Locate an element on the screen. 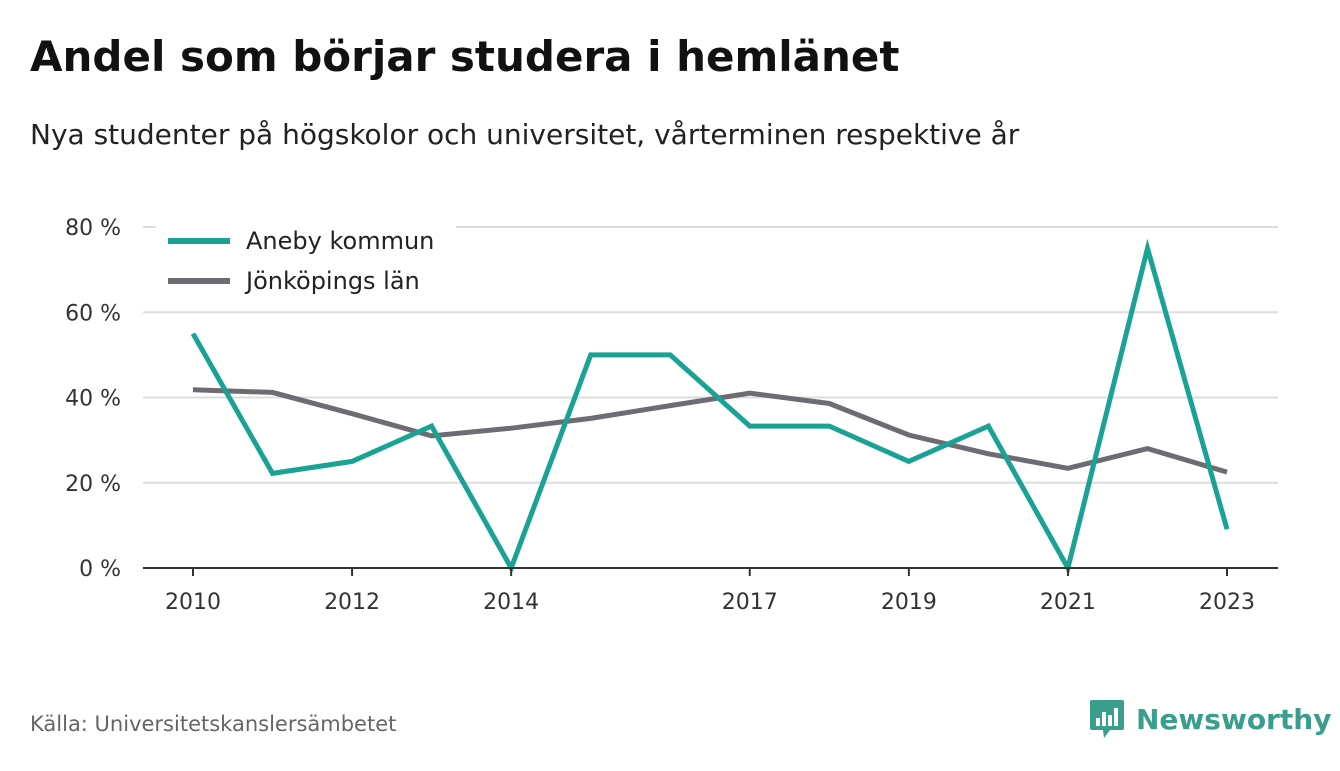 This screenshot has height=771, width=1340. x-tick-label: 2019 is located at coordinates (909, 602).